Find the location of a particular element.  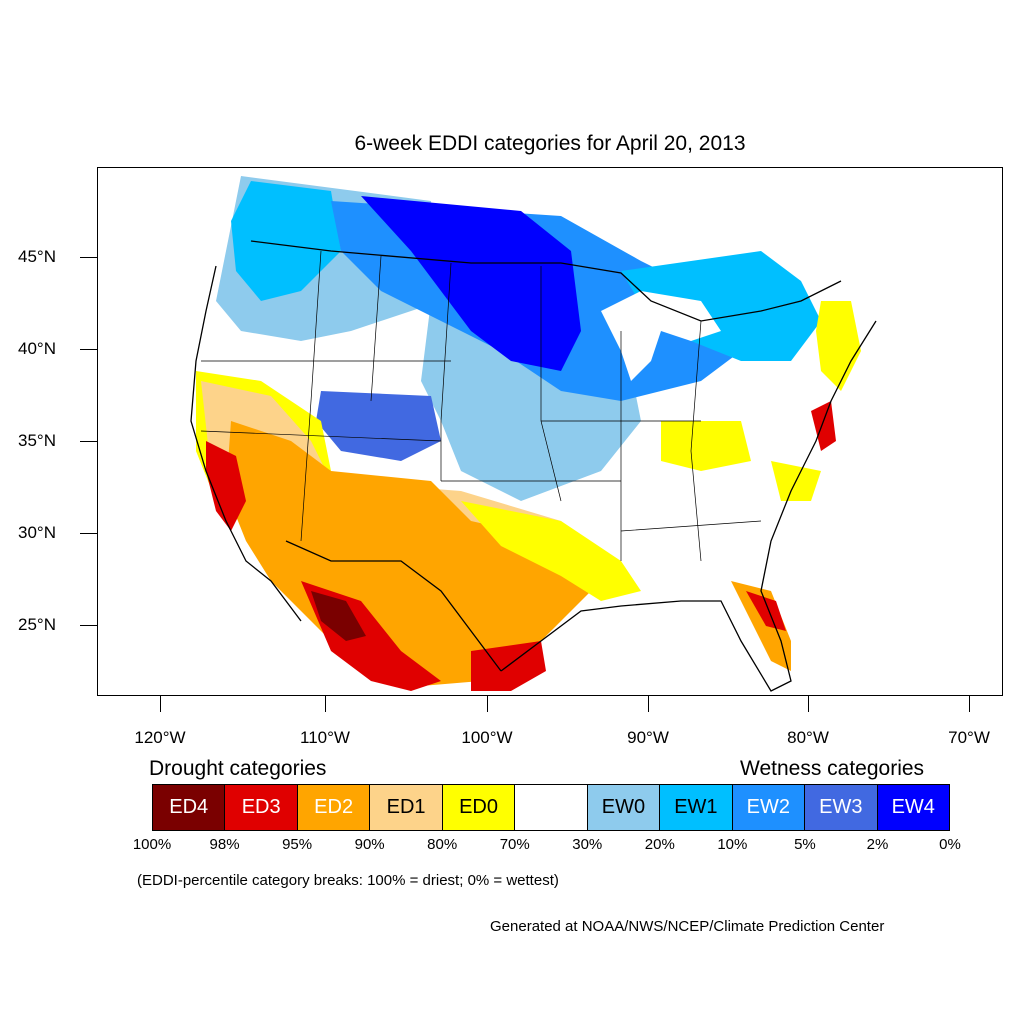

percentile-label: 100% is located at coordinates (152, 844).